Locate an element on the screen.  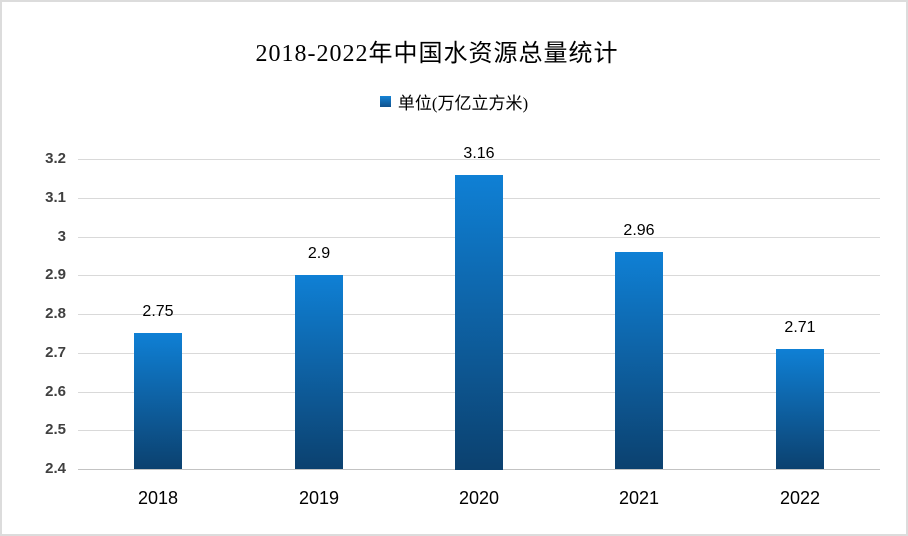
bar-value-label: 2.9 is located at coordinates (319, 253).